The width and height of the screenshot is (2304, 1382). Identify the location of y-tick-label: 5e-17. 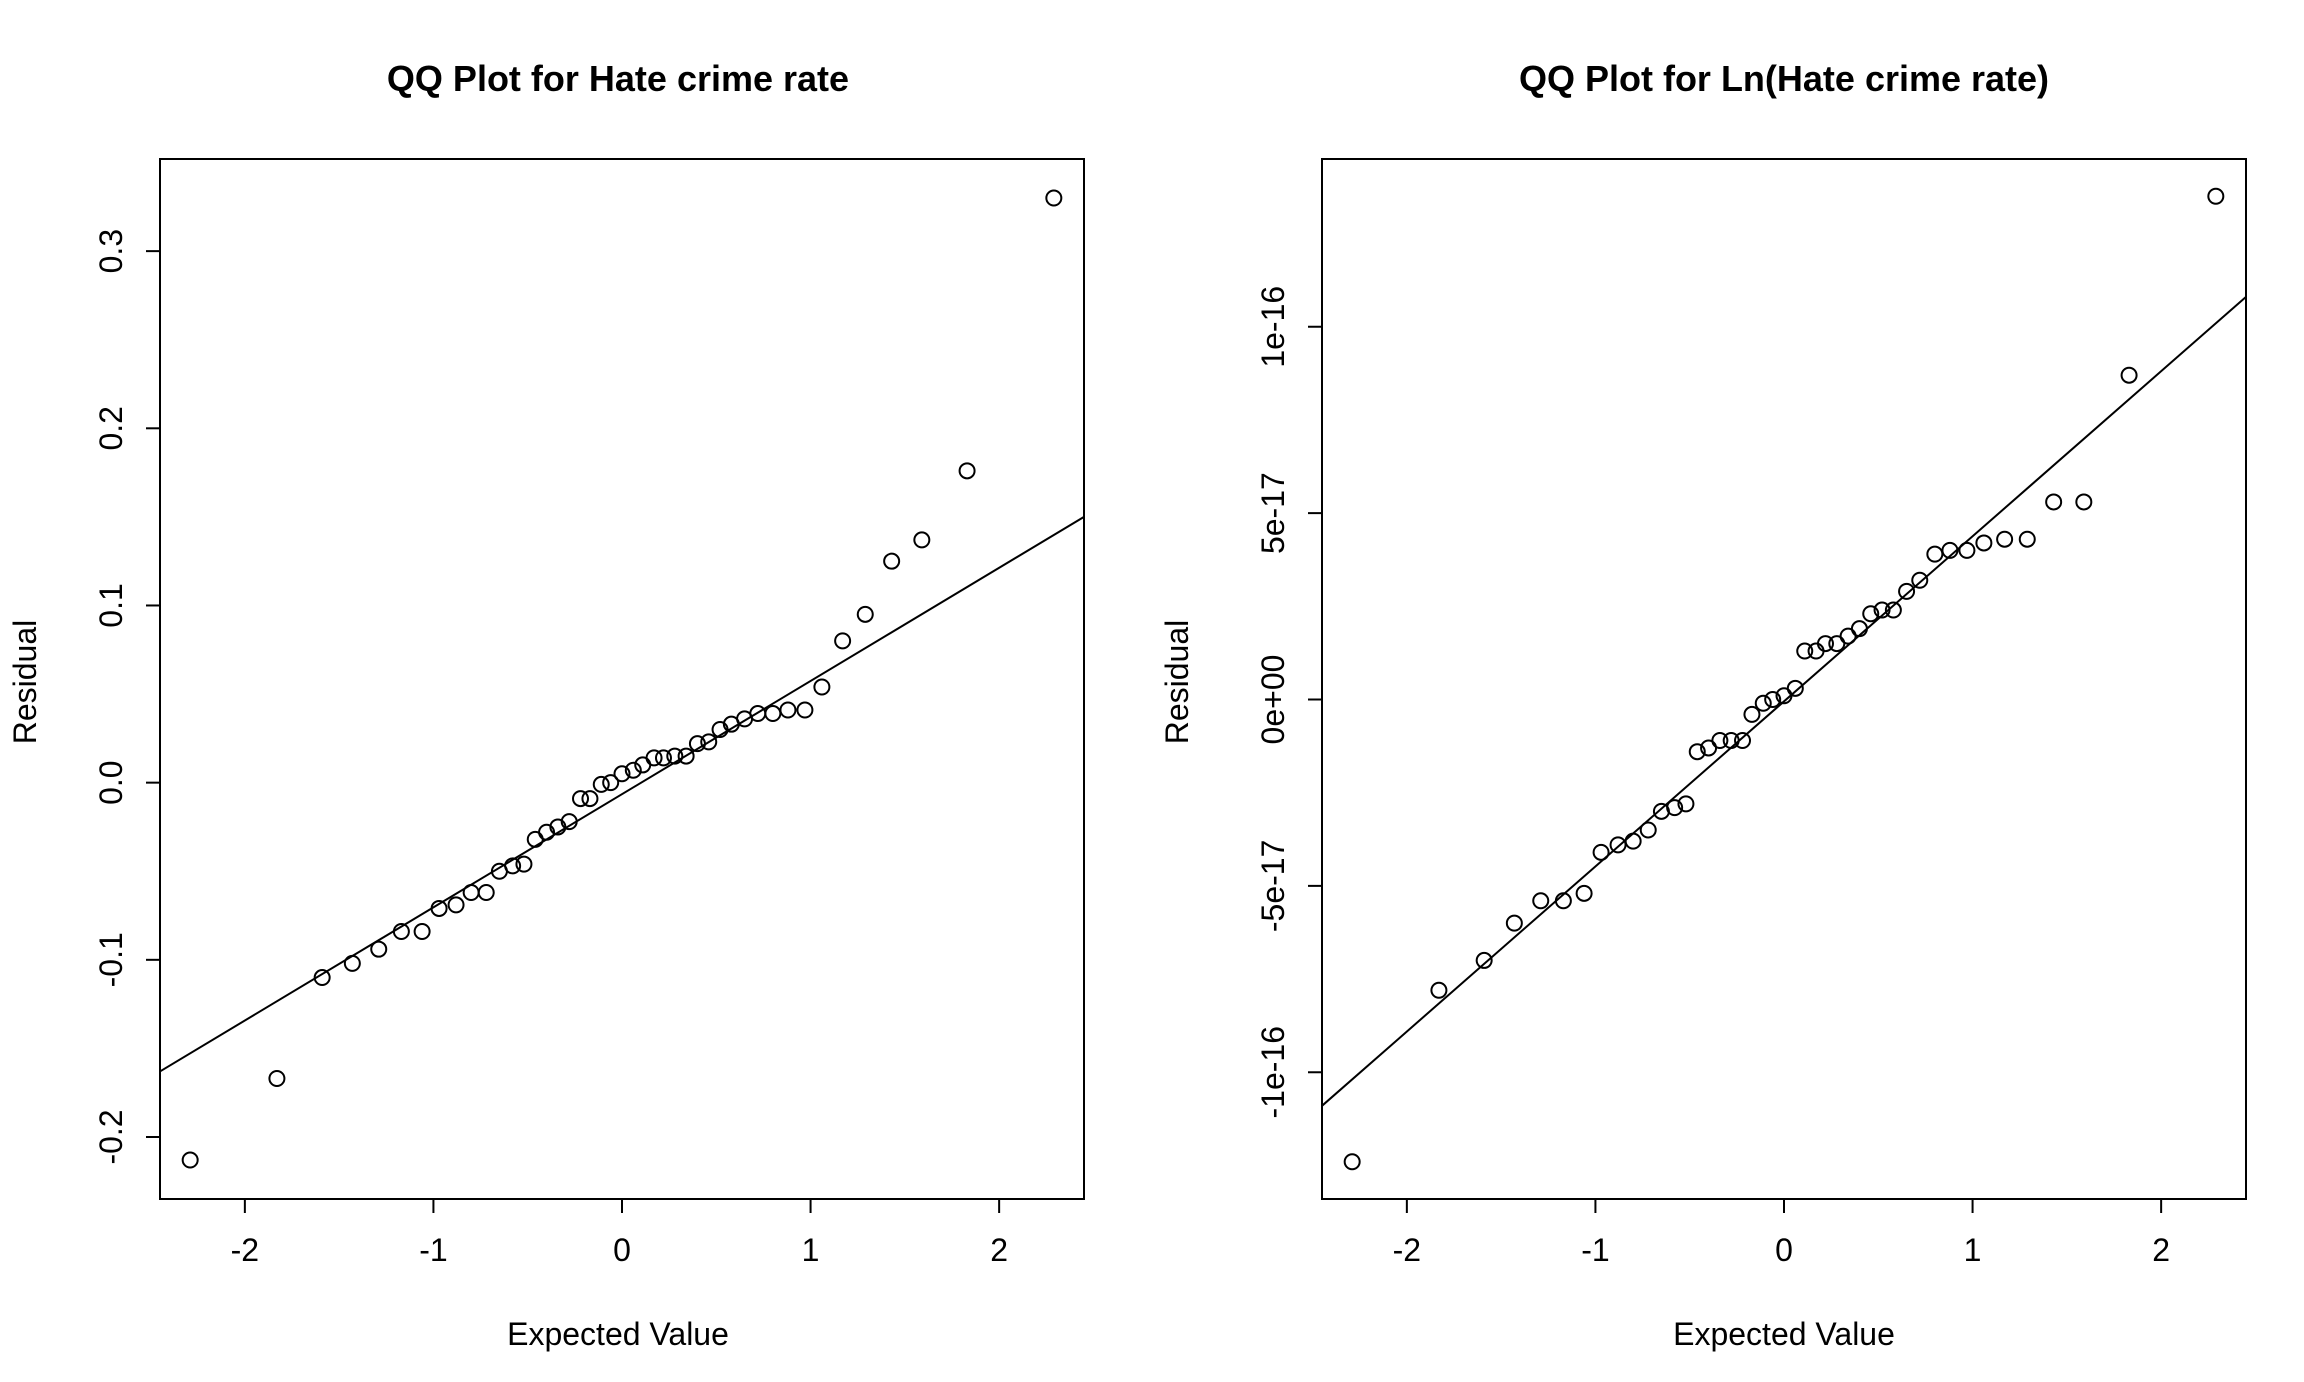
(1273, 513).